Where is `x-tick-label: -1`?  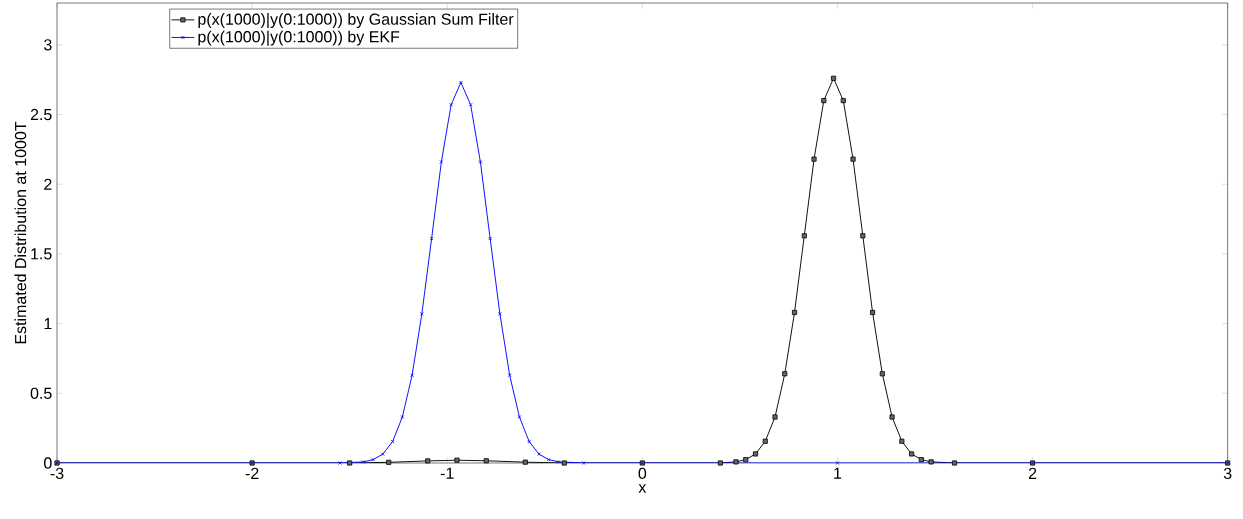
x-tick-label: -1 is located at coordinates (447, 473).